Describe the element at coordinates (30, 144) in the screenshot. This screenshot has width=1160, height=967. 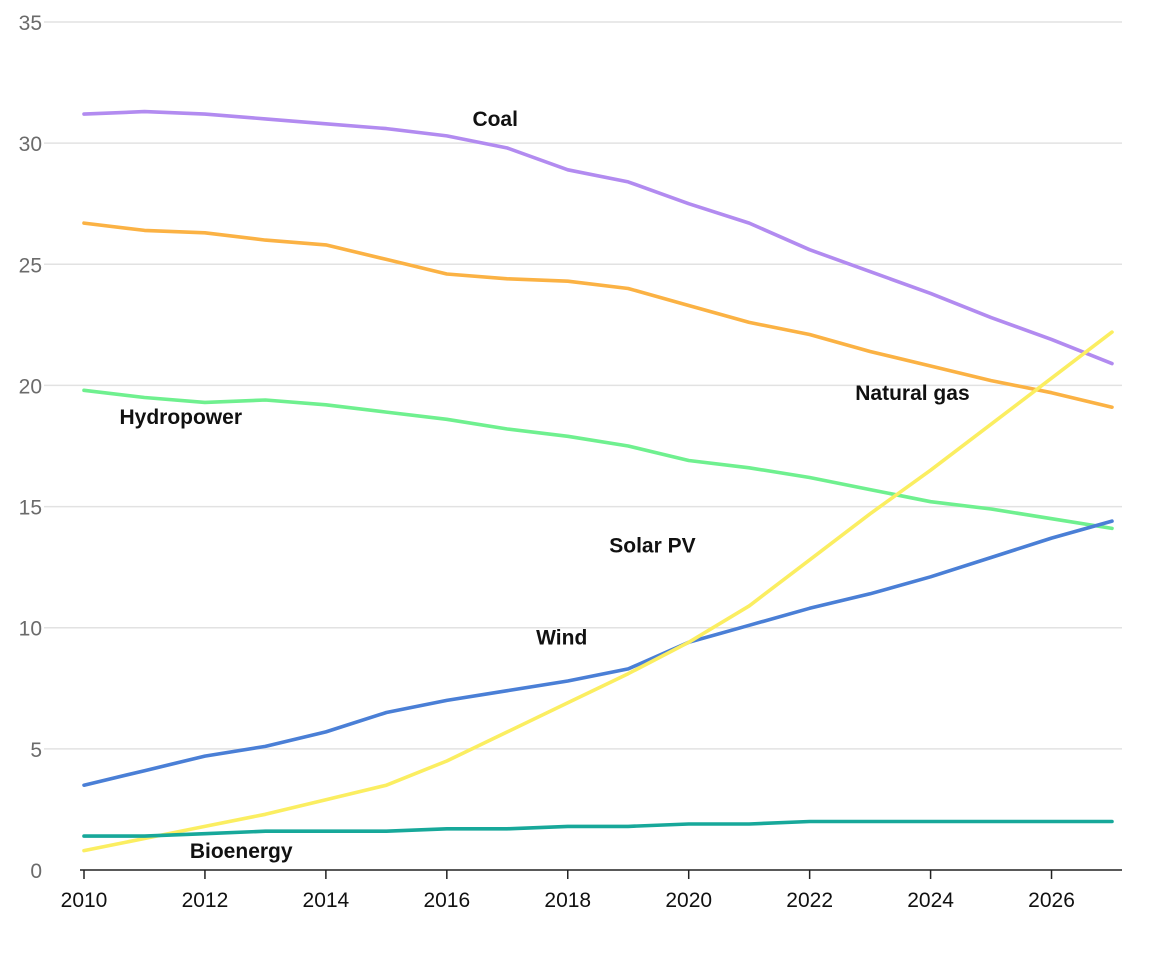
I see `y-tick-label: 30` at that location.